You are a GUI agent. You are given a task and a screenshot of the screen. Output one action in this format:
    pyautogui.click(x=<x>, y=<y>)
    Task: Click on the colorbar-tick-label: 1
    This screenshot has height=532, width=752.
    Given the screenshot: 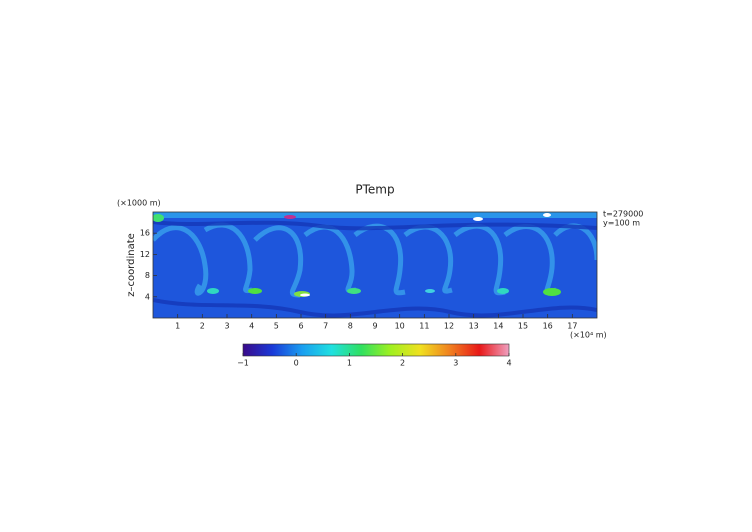 What is the action you would take?
    pyautogui.click(x=349, y=363)
    